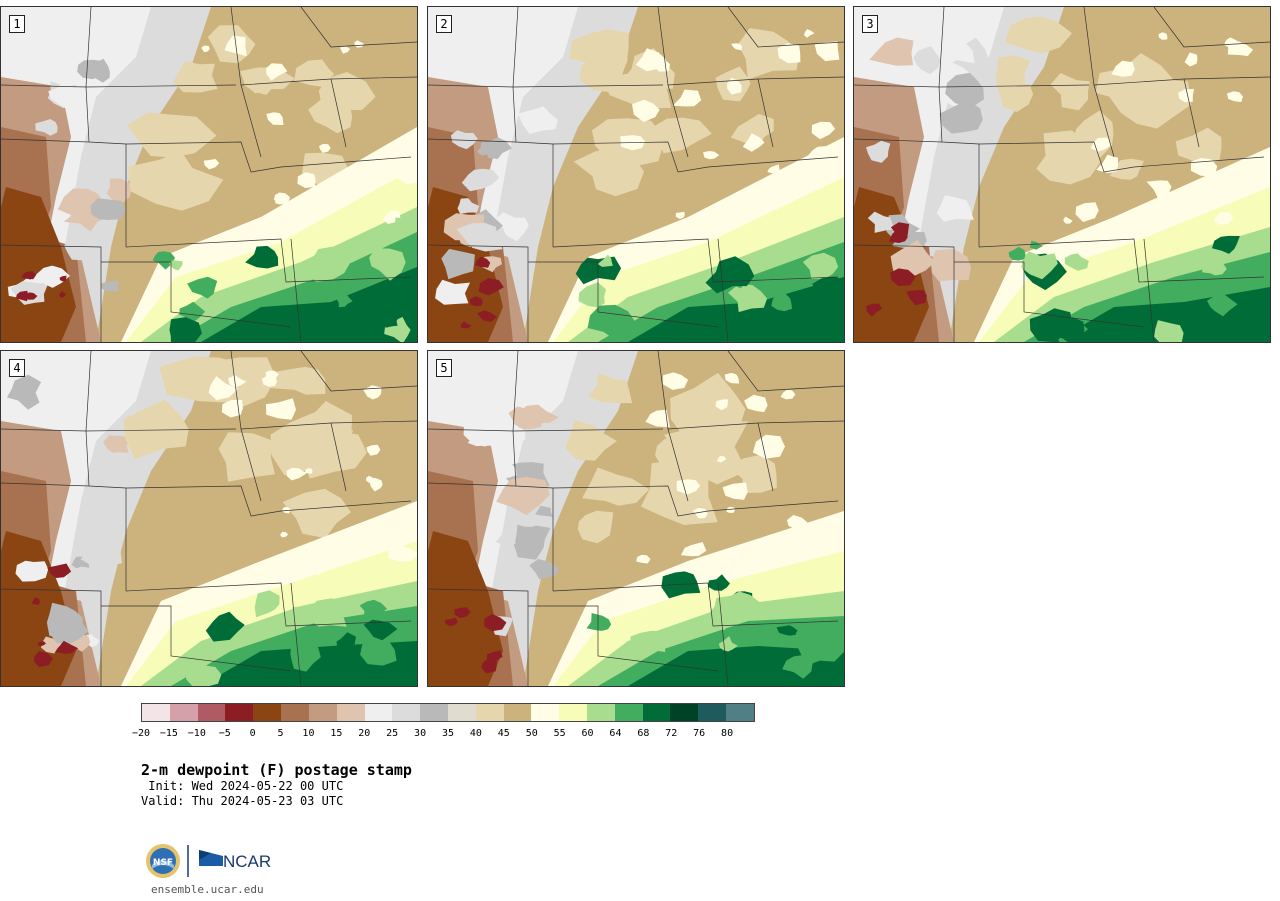 The image size is (1280, 901). I want to click on panel-3: 3, so click(1062, 174).